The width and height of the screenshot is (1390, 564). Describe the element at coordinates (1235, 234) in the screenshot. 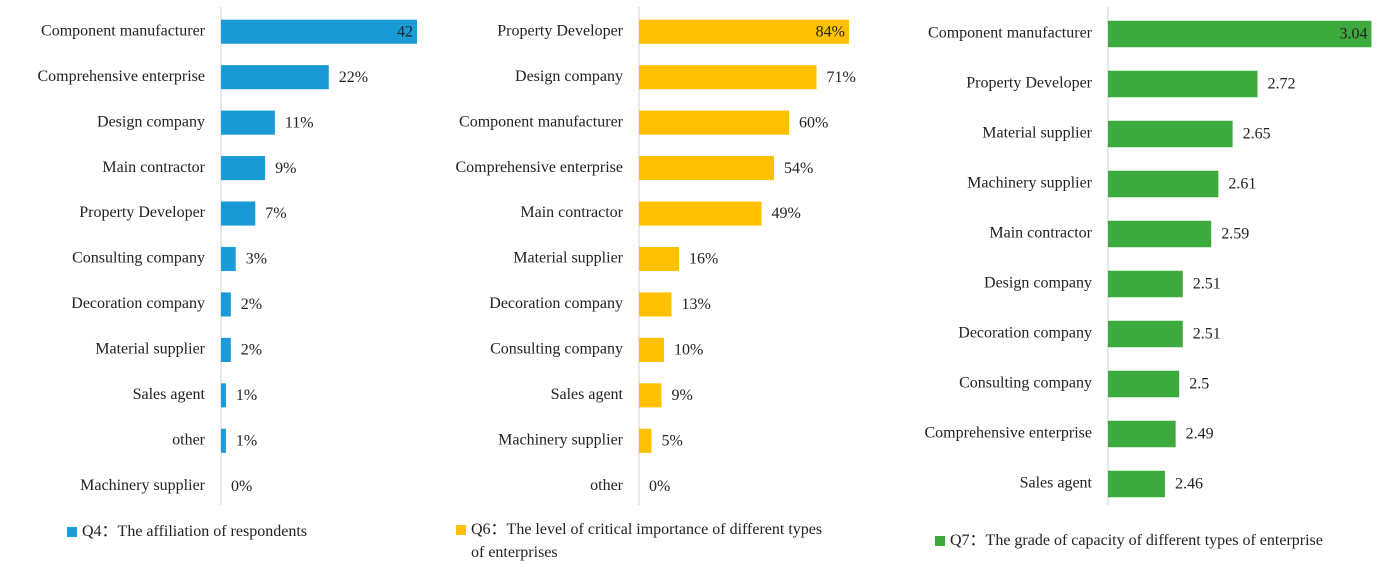

I see `value-label: 2.59` at that location.